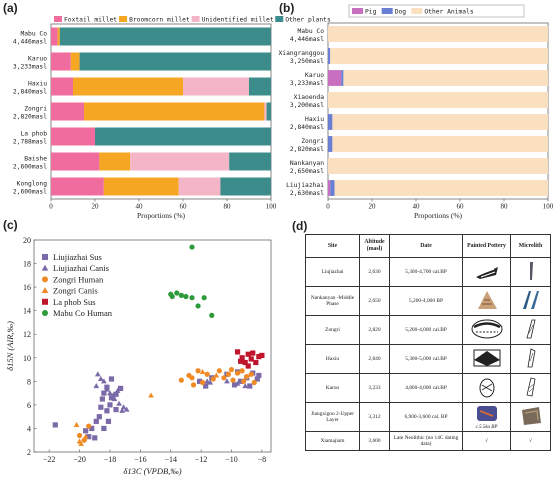 The image size is (554, 477). I want to click on painted-pottery-cell, so click(486, 330).